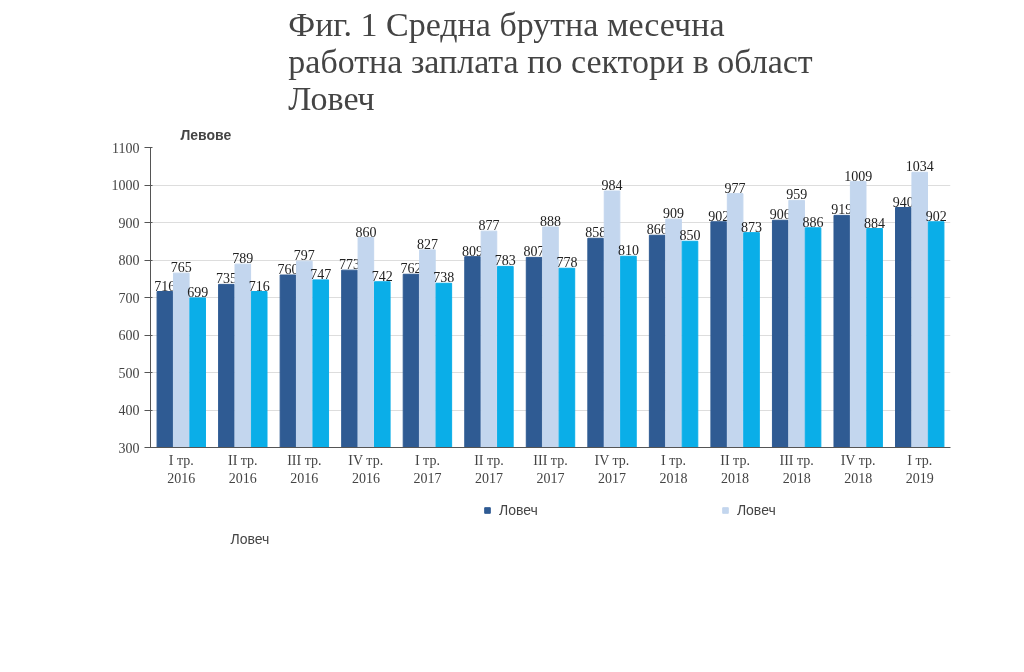 The image size is (1024, 672). Describe the element at coordinates (181, 268) in the screenshot. I see `data-label: 765` at that location.